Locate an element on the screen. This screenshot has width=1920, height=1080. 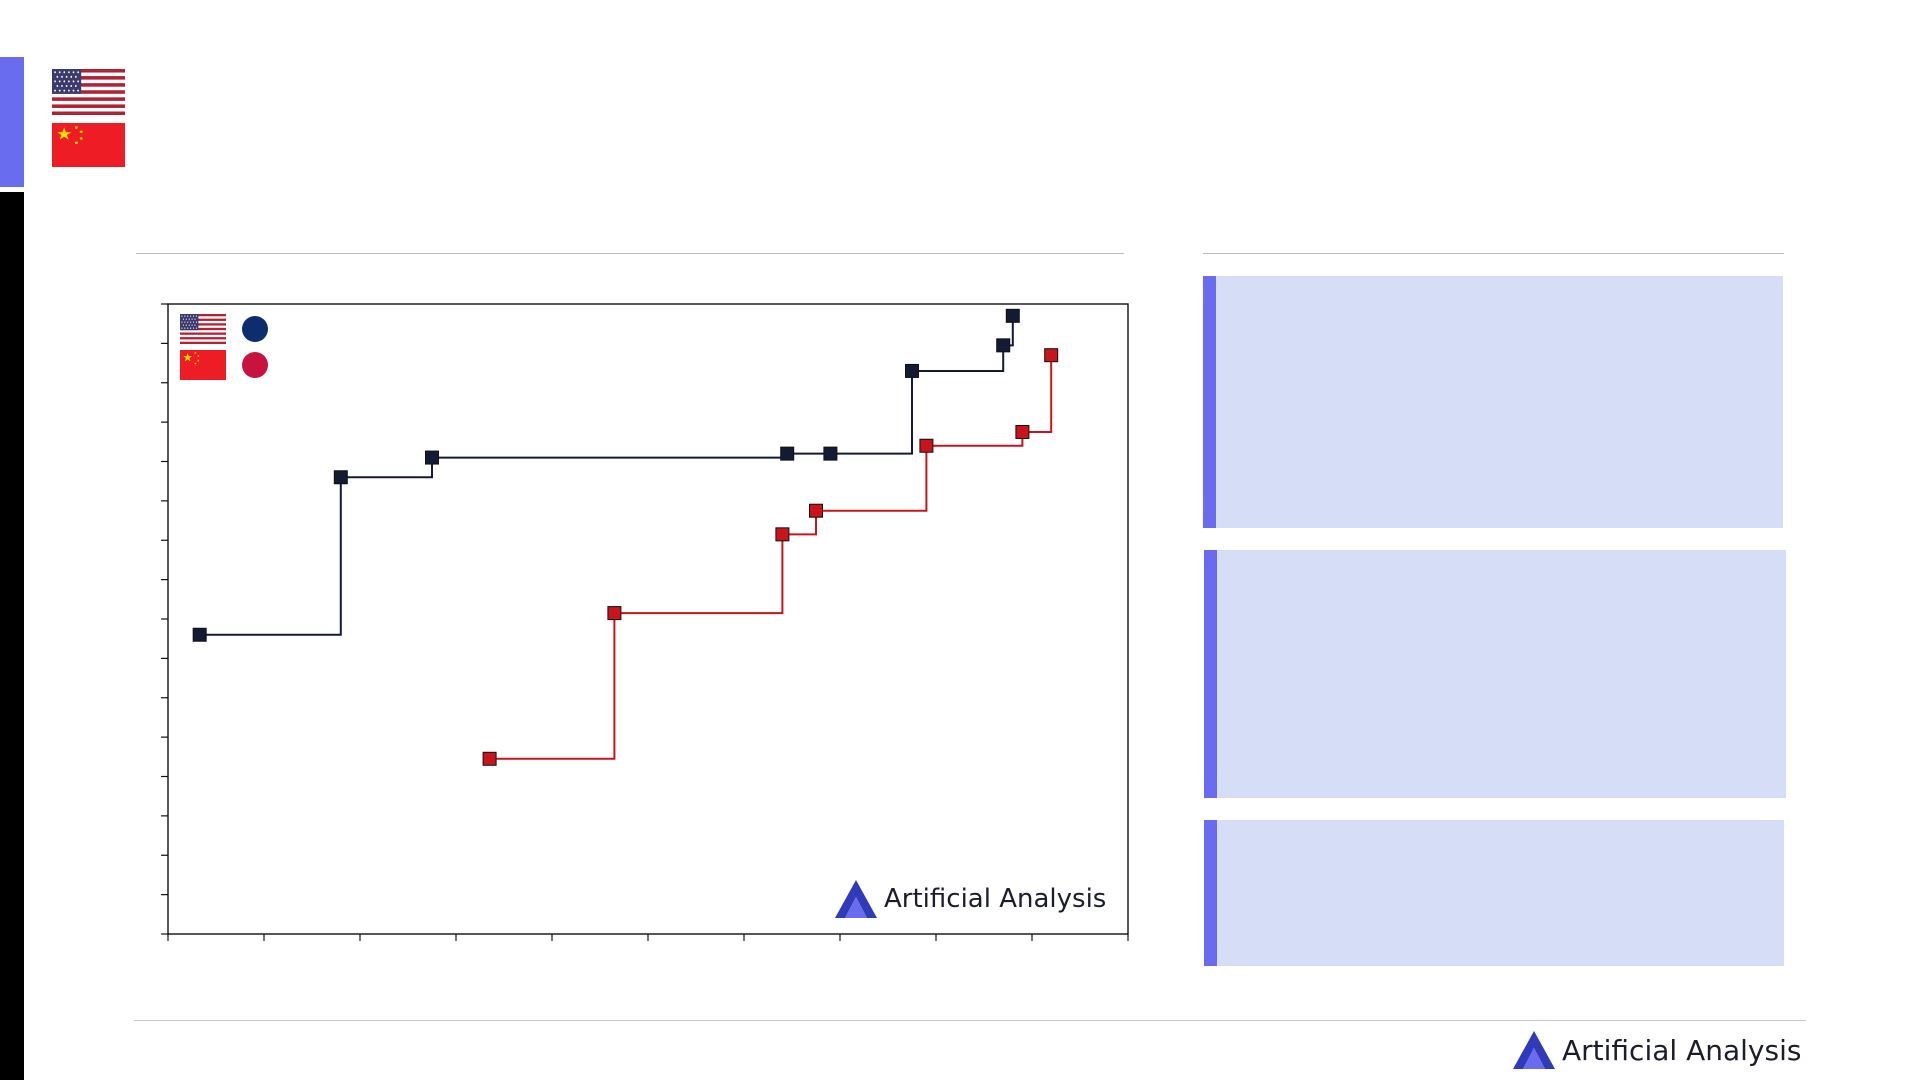
chart-logo-watermark: Artificial Analysis is located at coordinates (969, 899).